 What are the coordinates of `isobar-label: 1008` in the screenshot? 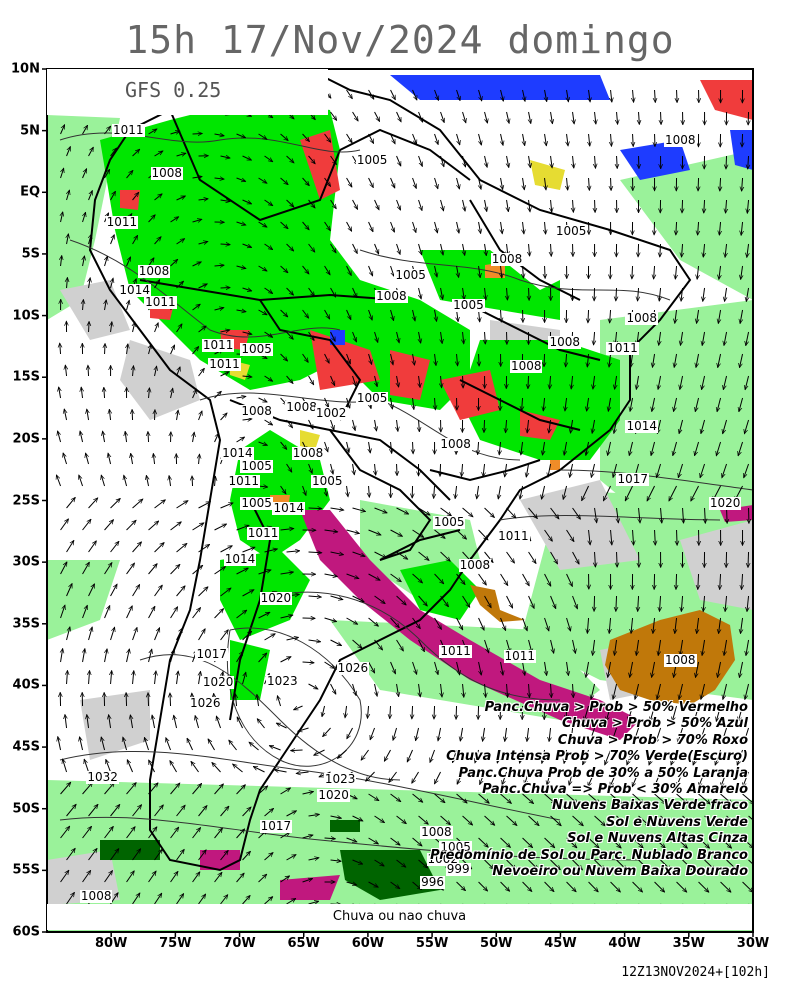 It's located at (391, 296).